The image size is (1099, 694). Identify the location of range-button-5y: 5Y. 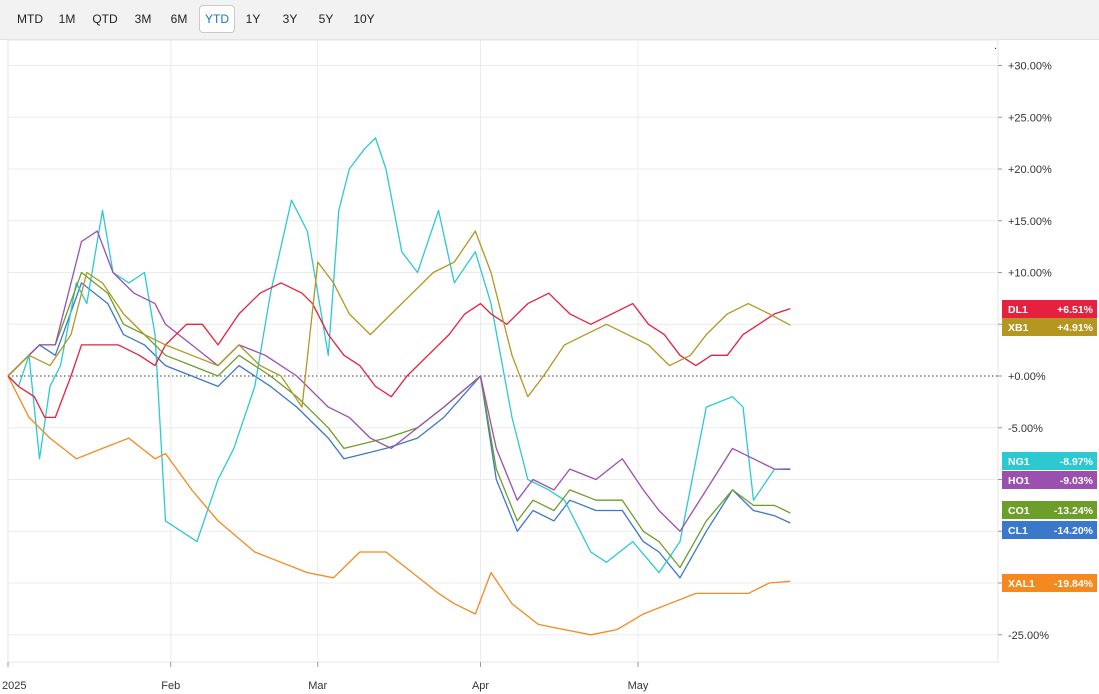
(326, 19).